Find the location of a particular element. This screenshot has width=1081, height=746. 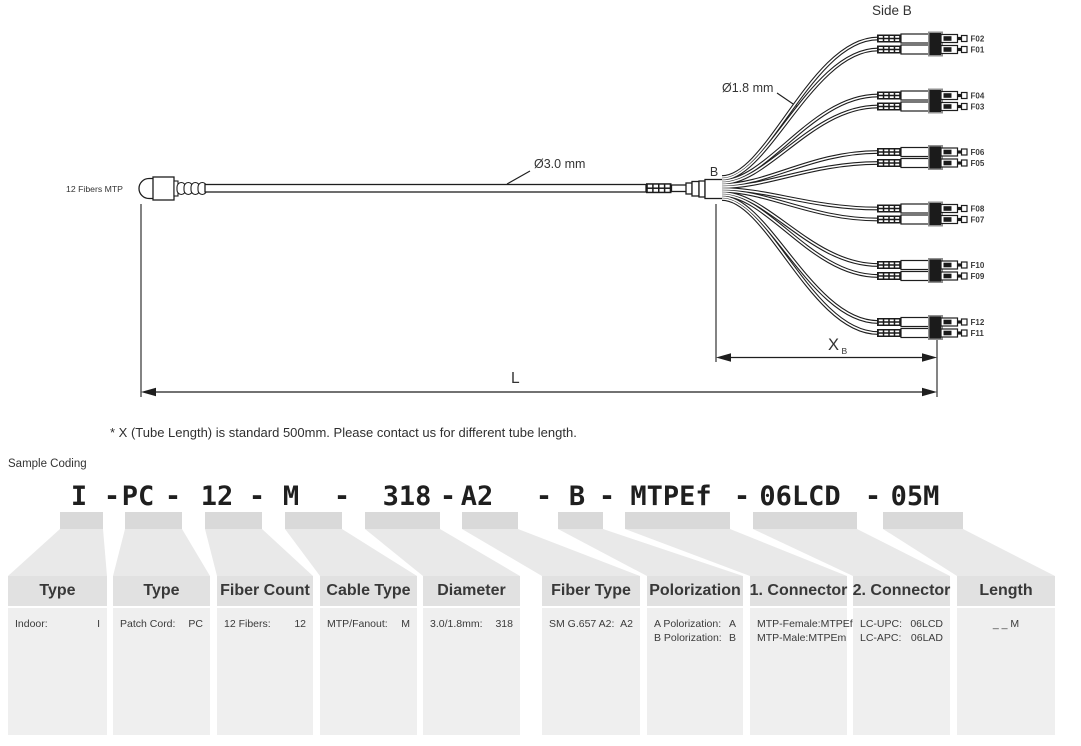

tube-length-label: X is located at coordinates (833, 345).